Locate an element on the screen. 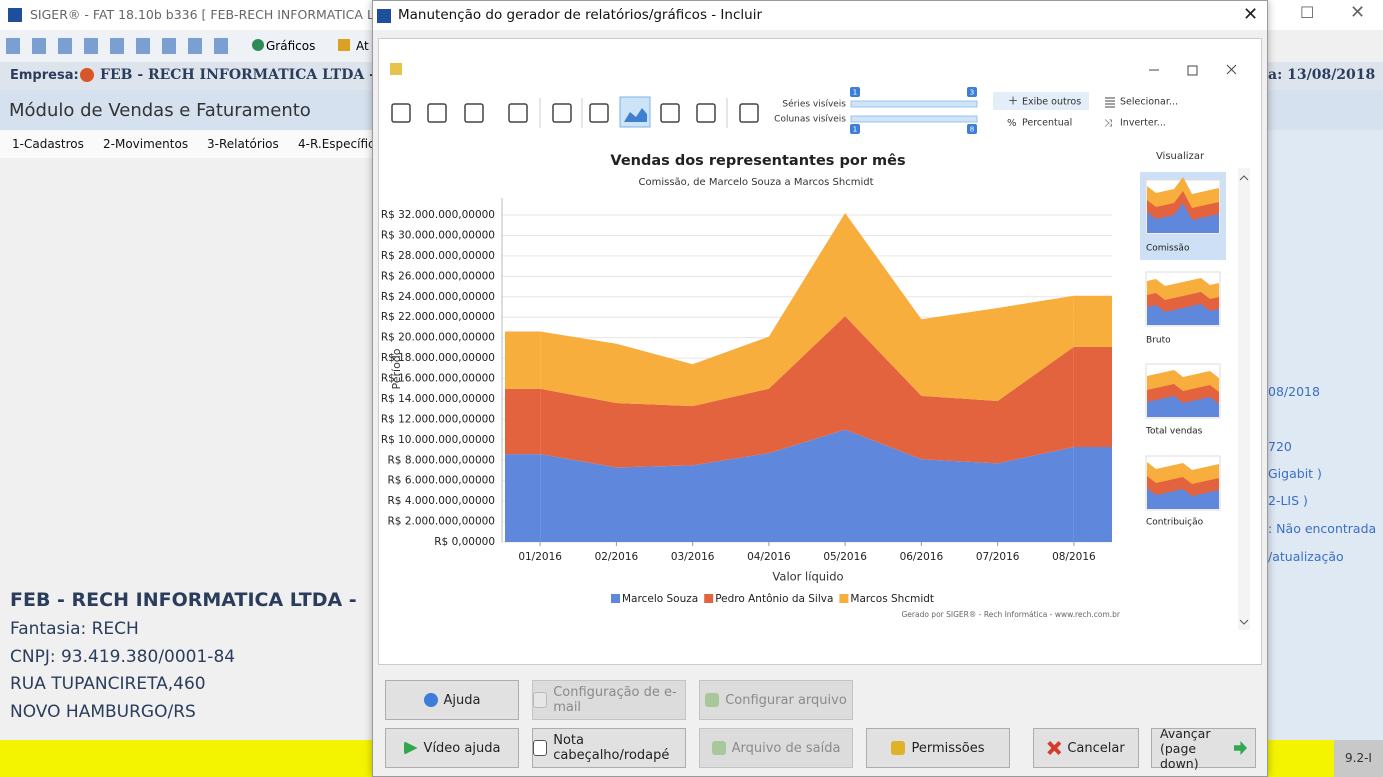 Image resolution: width=1383 pixels, height=777 pixels. option-highlight is located at coordinates (1041, 101).